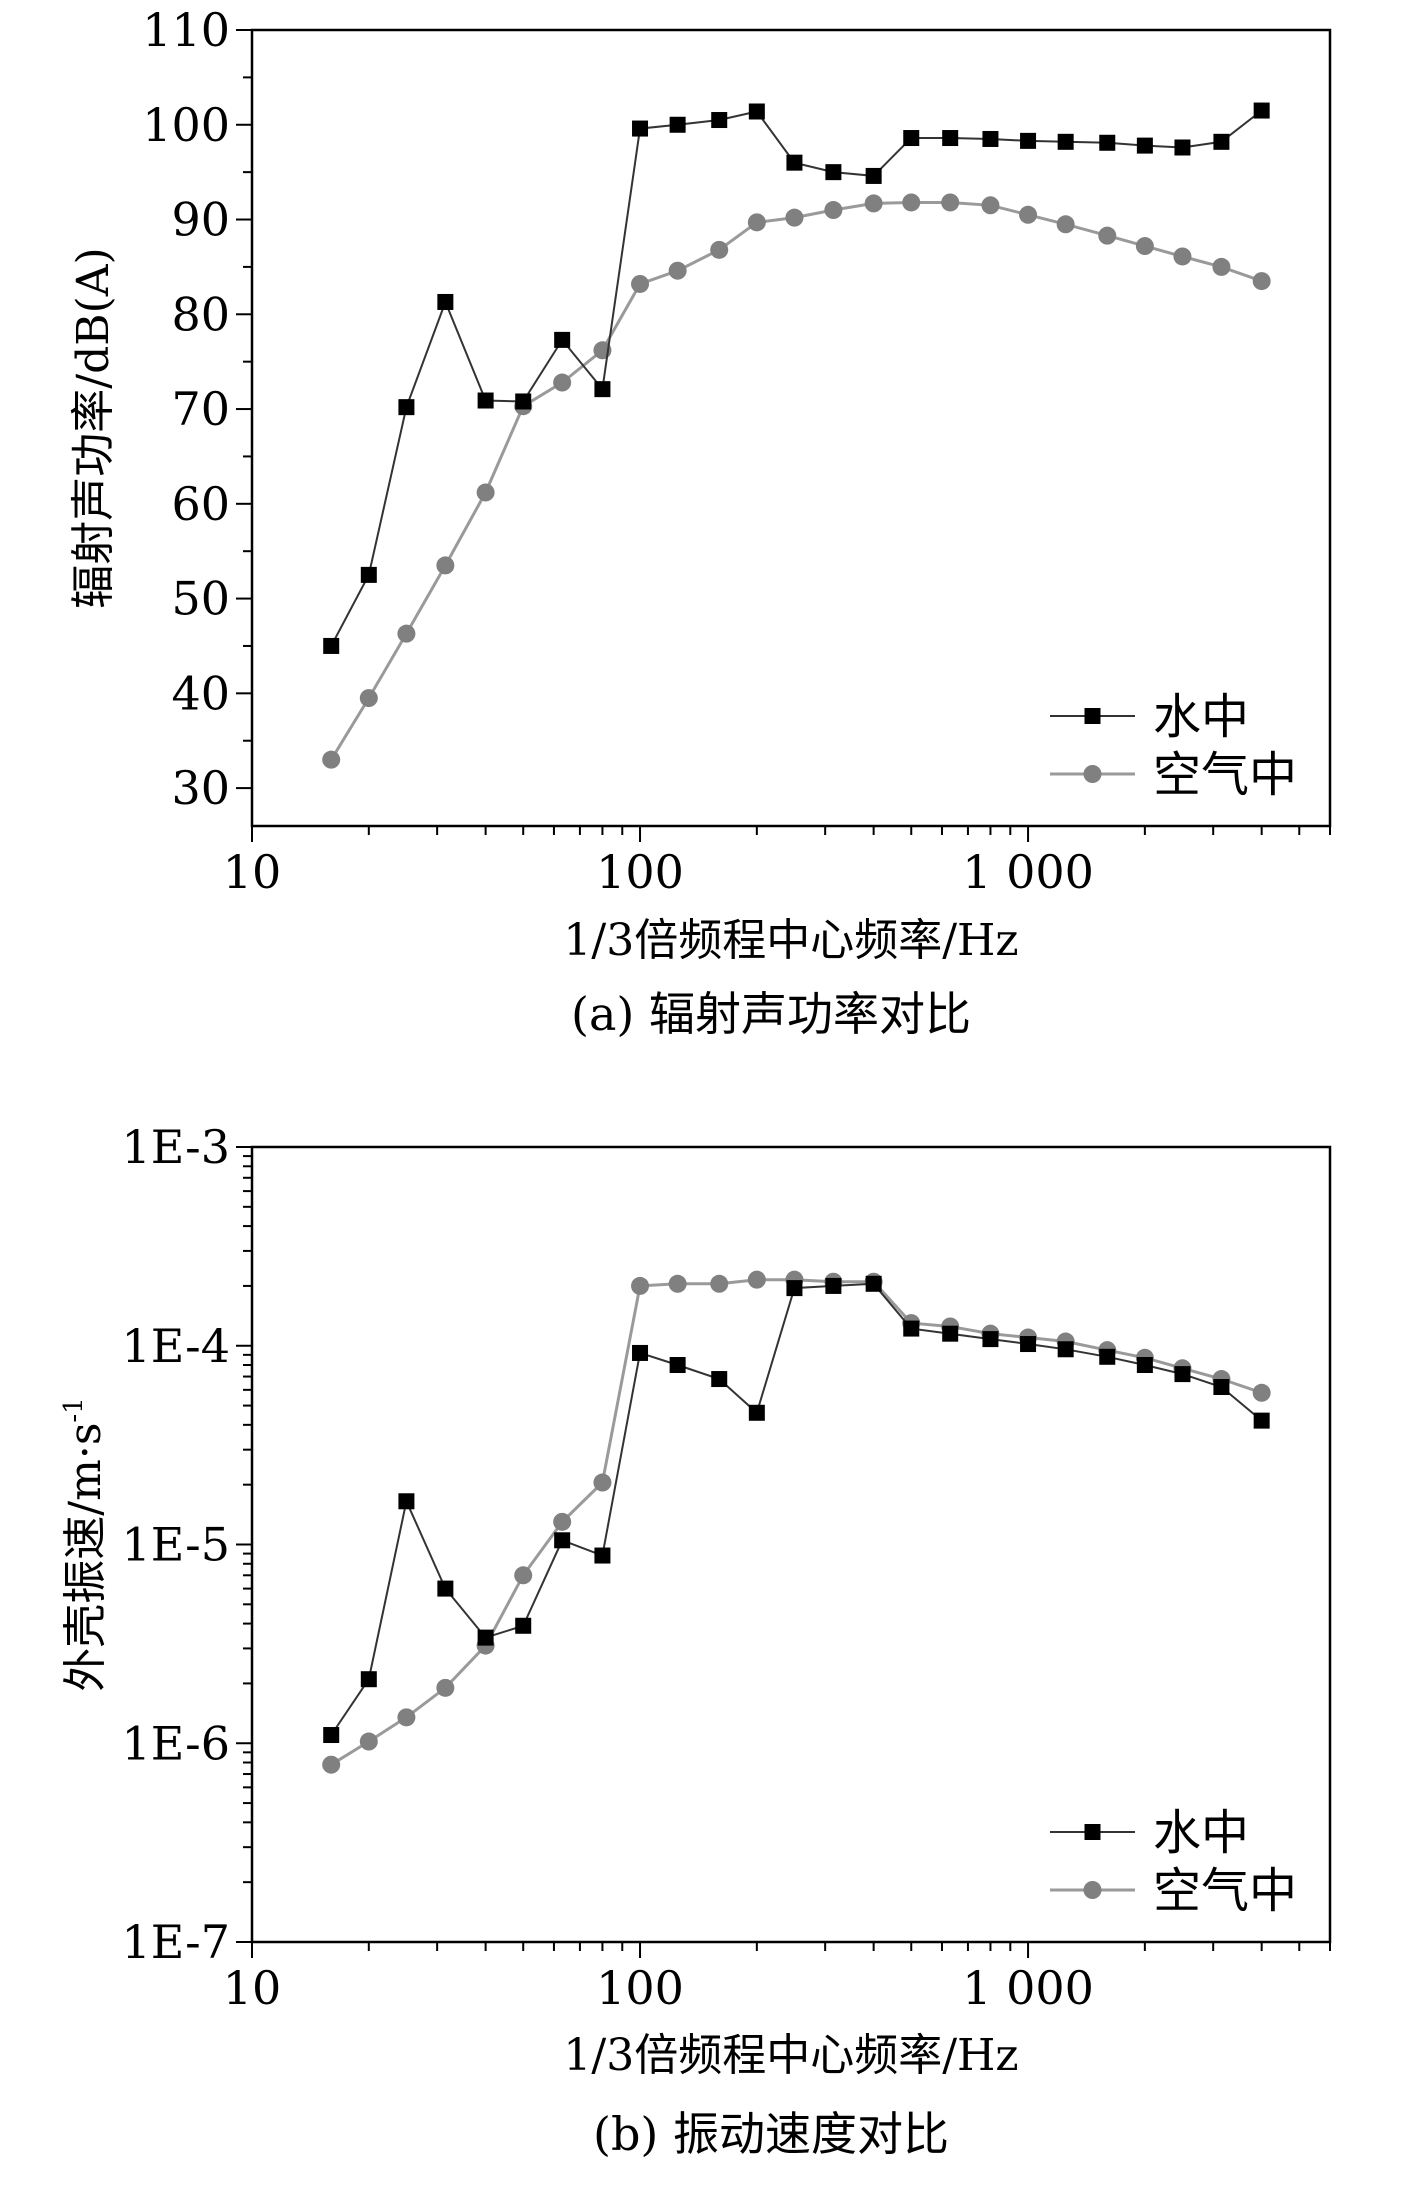 Image resolution: width=1417 pixels, height=2194 pixels. What do you see at coordinates (175, 1743) in the screenshot?
I see `y-tick-label: 1E-6` at bounding box center [175, 1743].